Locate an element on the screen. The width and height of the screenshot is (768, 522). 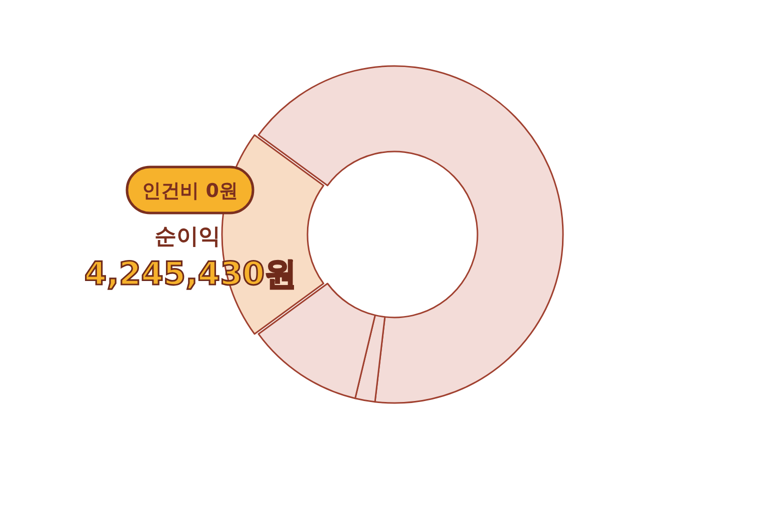
text: 순이익 is located at coordinates (187, 237).